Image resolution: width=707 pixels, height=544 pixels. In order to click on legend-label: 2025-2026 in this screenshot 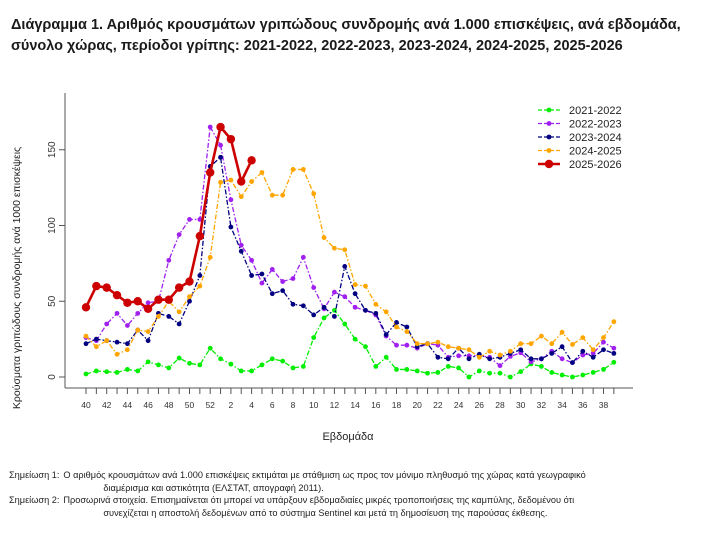, I will do `click(595, 165)`.